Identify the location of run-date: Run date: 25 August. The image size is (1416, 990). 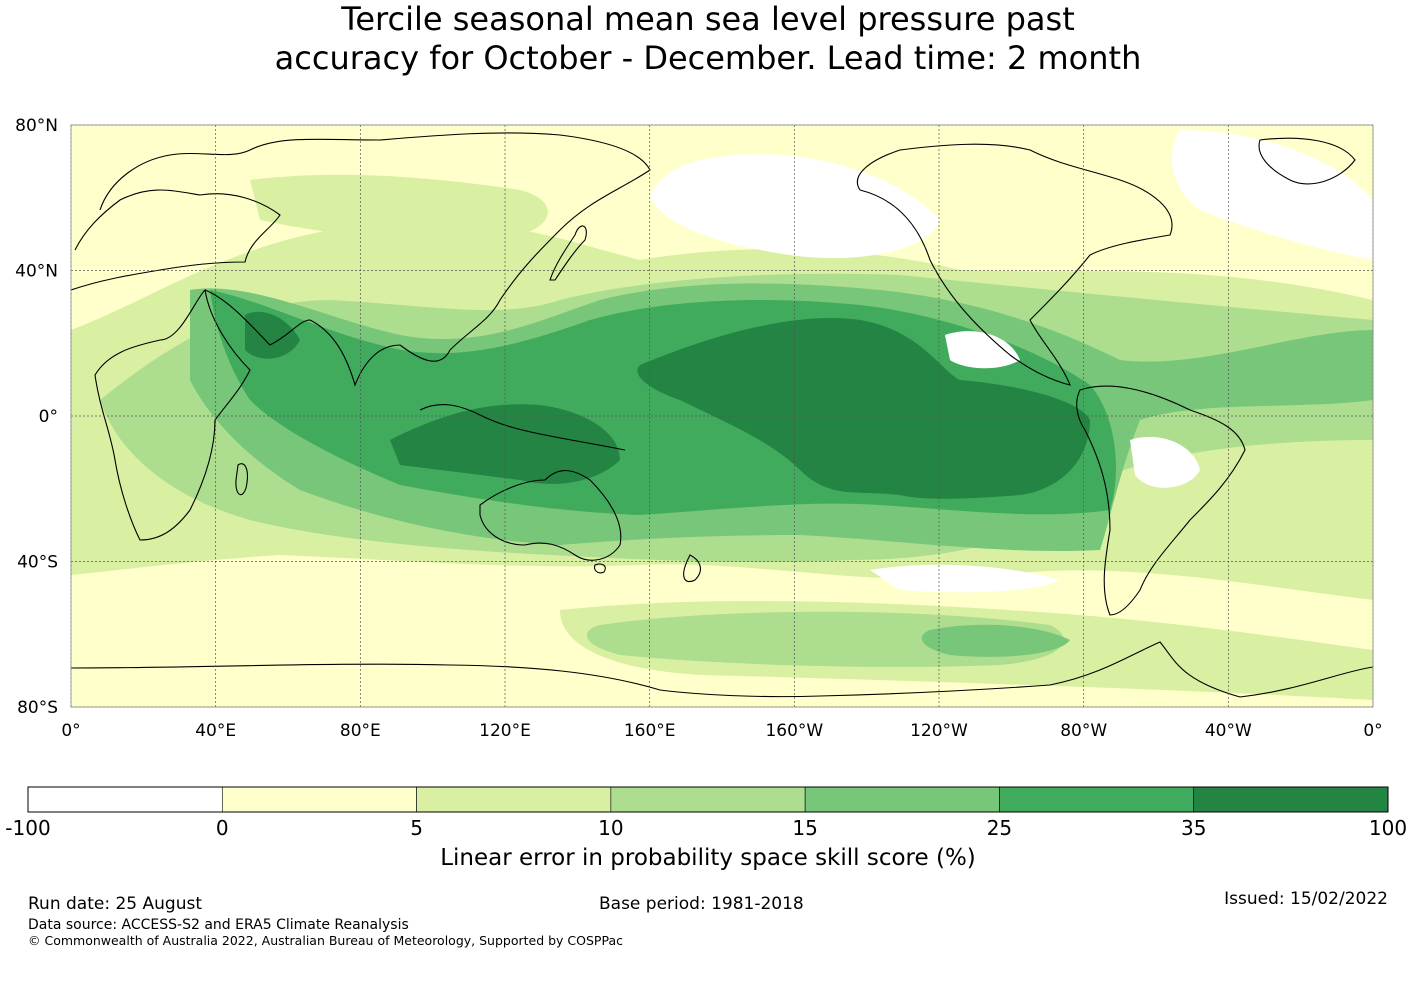
(115, 904).